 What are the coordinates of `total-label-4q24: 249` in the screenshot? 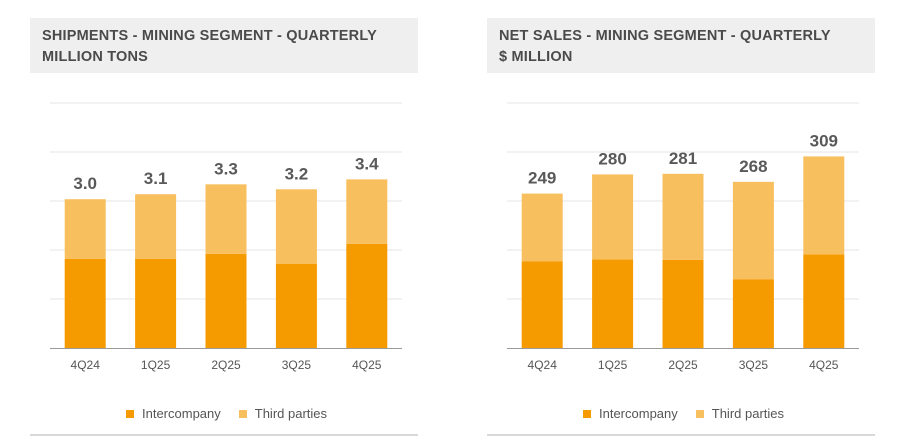 It's located at (542, 178).